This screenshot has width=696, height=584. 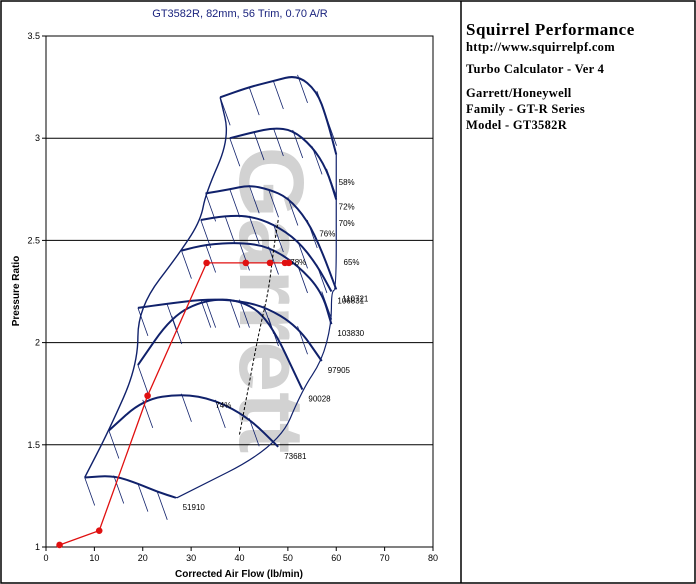 What do you see at coordinates (37, 343) in the screenshot?
I see `y-tick-label: 2` at bounding box center [37, 343].